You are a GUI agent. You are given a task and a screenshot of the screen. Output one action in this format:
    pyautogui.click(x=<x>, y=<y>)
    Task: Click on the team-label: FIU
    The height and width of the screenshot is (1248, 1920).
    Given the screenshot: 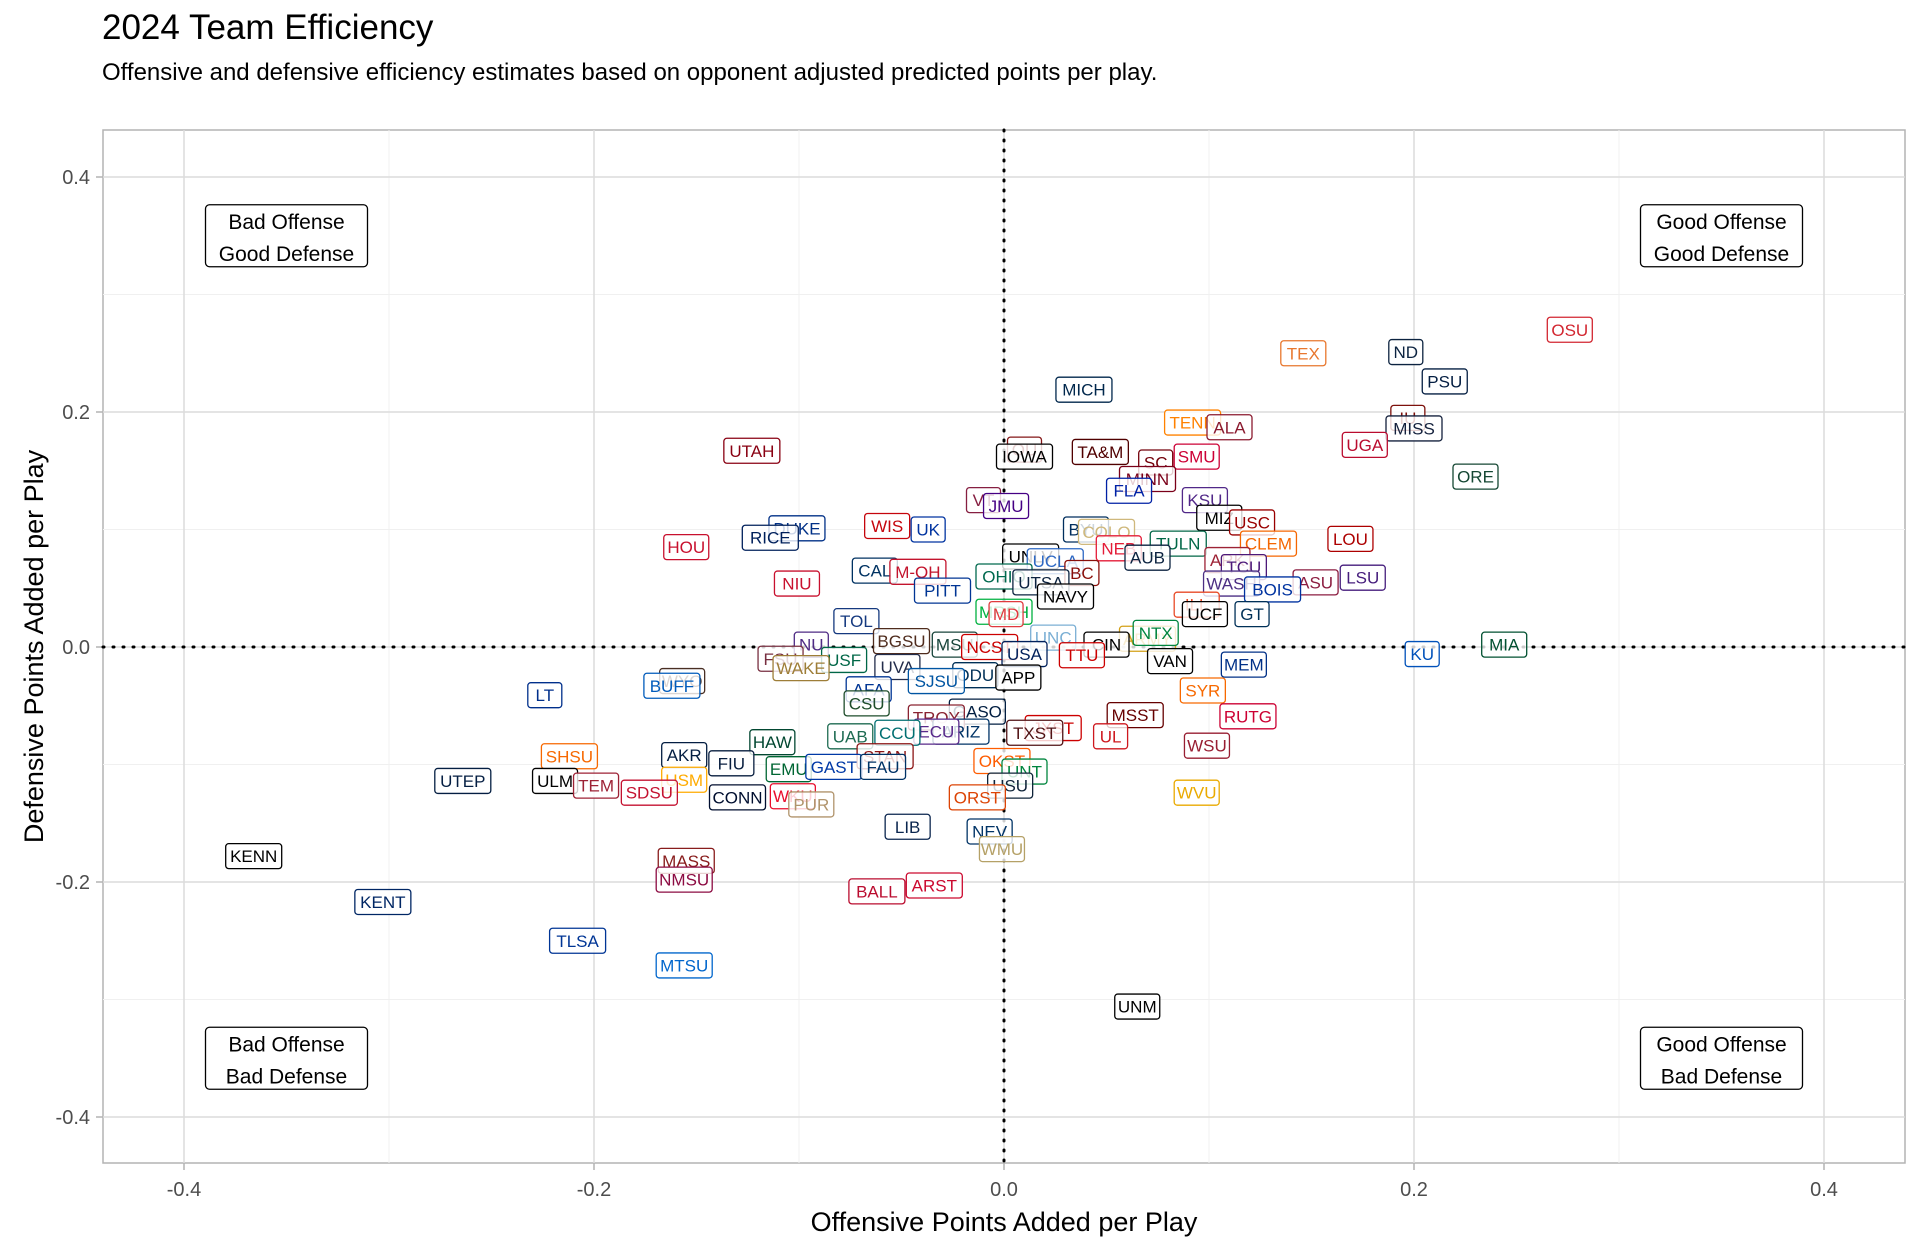 What is the action you would take?
    pyautogui.click(x=731, y=763)
    